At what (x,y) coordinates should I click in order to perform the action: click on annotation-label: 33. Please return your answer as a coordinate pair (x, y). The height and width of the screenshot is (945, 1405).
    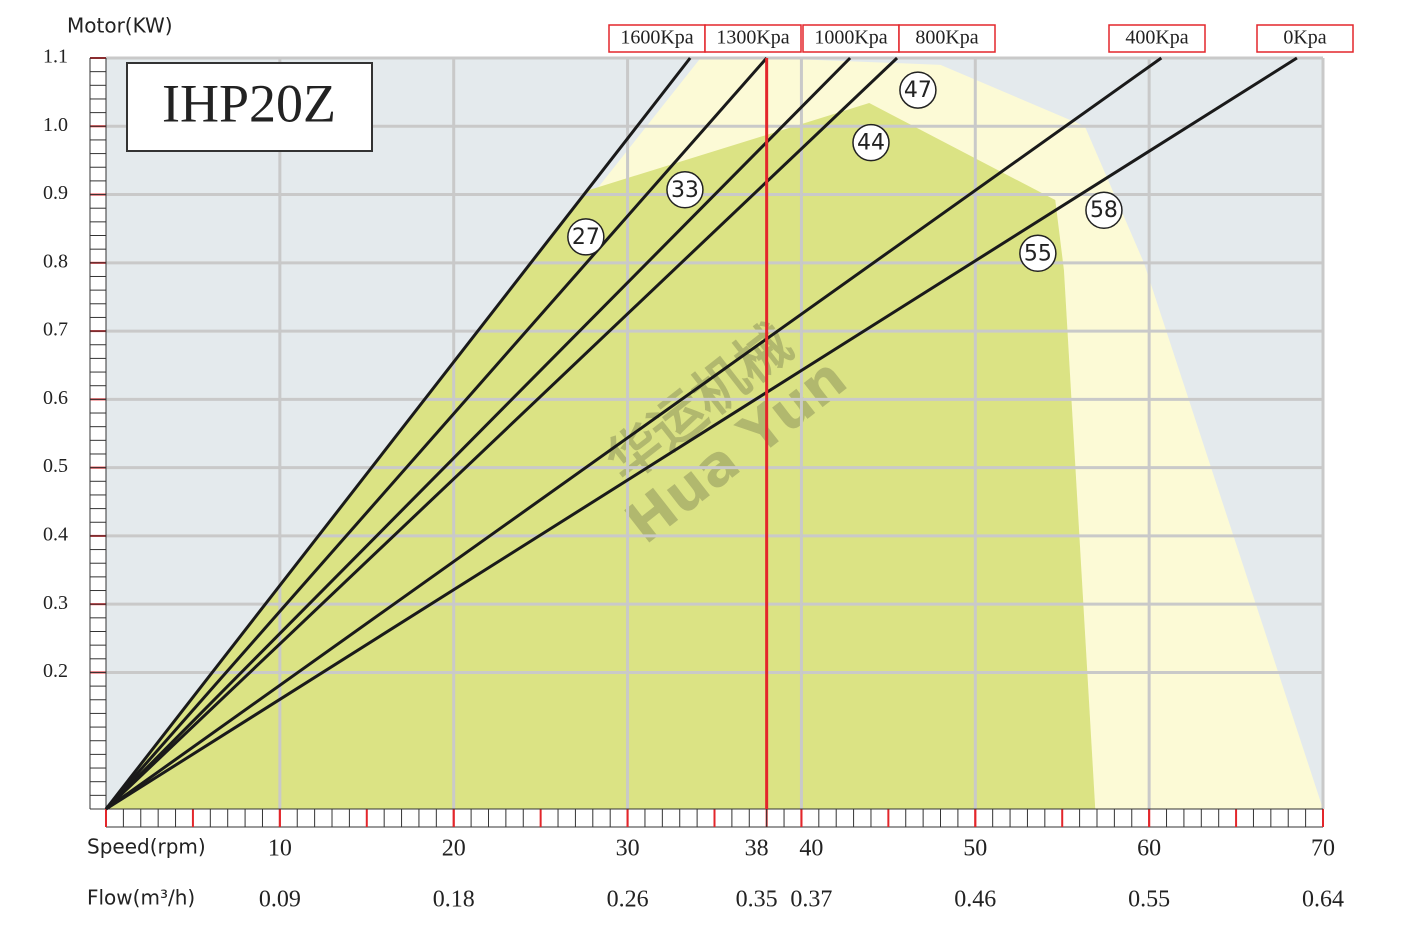
    Looking at the image, I should click on (685, 190).